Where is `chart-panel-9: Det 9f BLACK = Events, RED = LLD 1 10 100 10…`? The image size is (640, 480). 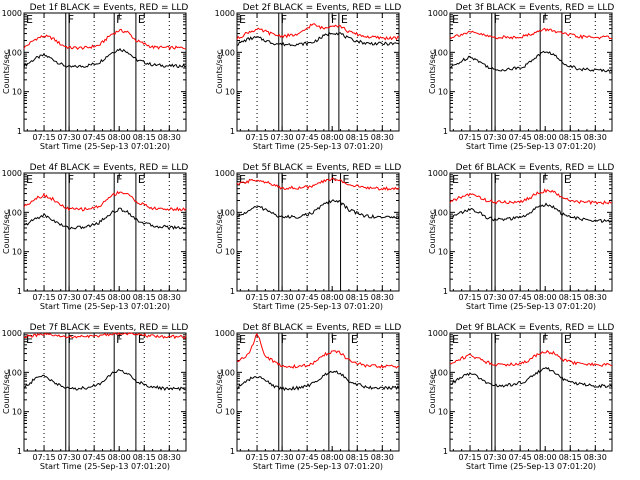
chart-panel-9: Det 9f BLACK = Events, RED = LLD 1 10 100 10… is located at coordinates (521, 397).